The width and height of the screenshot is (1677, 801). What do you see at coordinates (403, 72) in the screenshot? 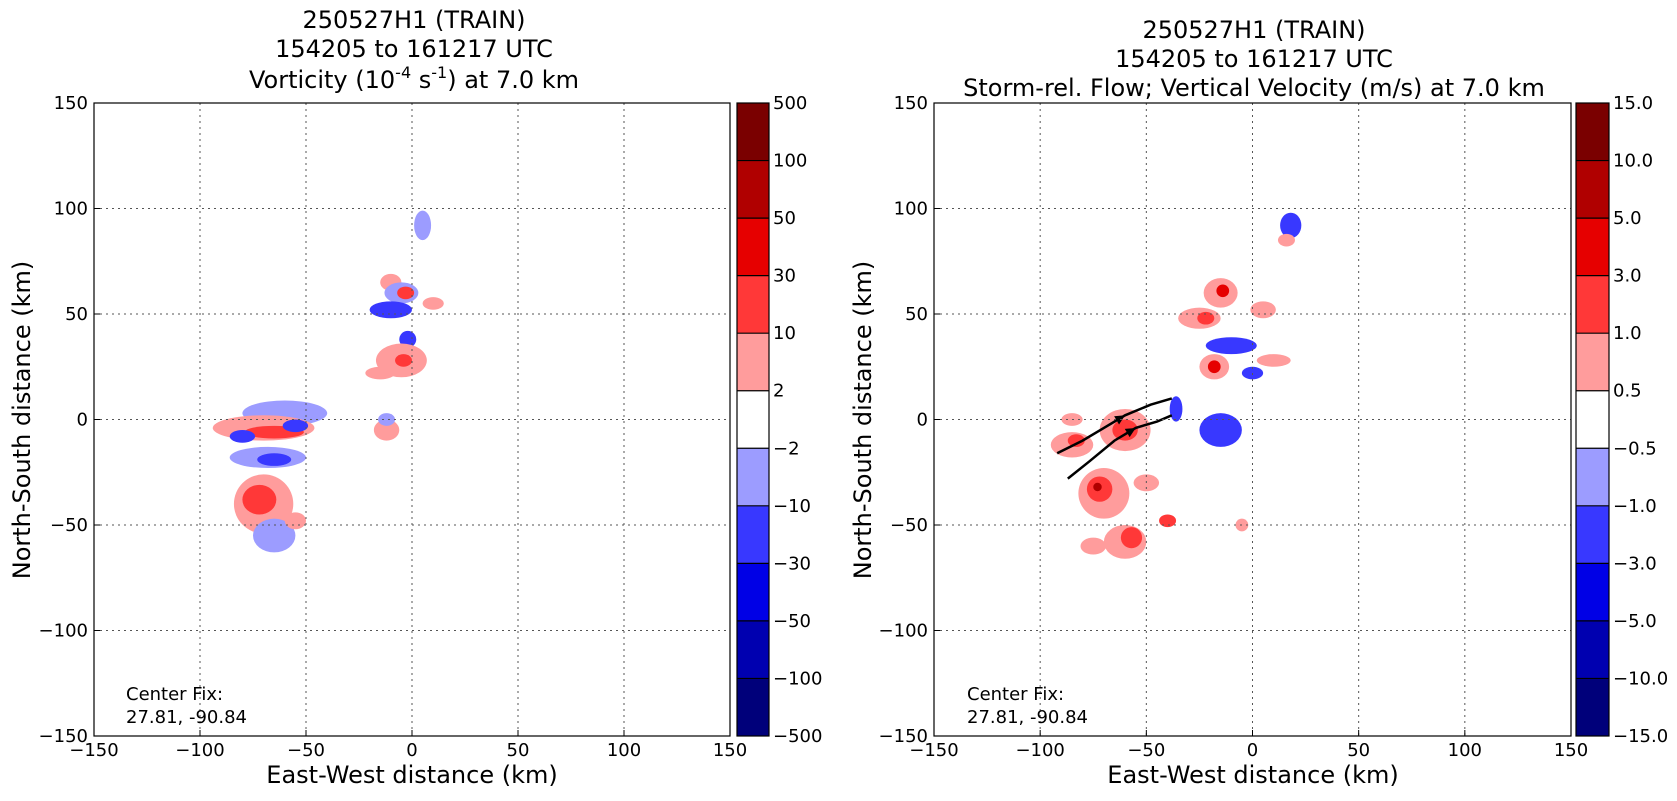
I see `title-superscript: -4` at bounding box center [403, 72].